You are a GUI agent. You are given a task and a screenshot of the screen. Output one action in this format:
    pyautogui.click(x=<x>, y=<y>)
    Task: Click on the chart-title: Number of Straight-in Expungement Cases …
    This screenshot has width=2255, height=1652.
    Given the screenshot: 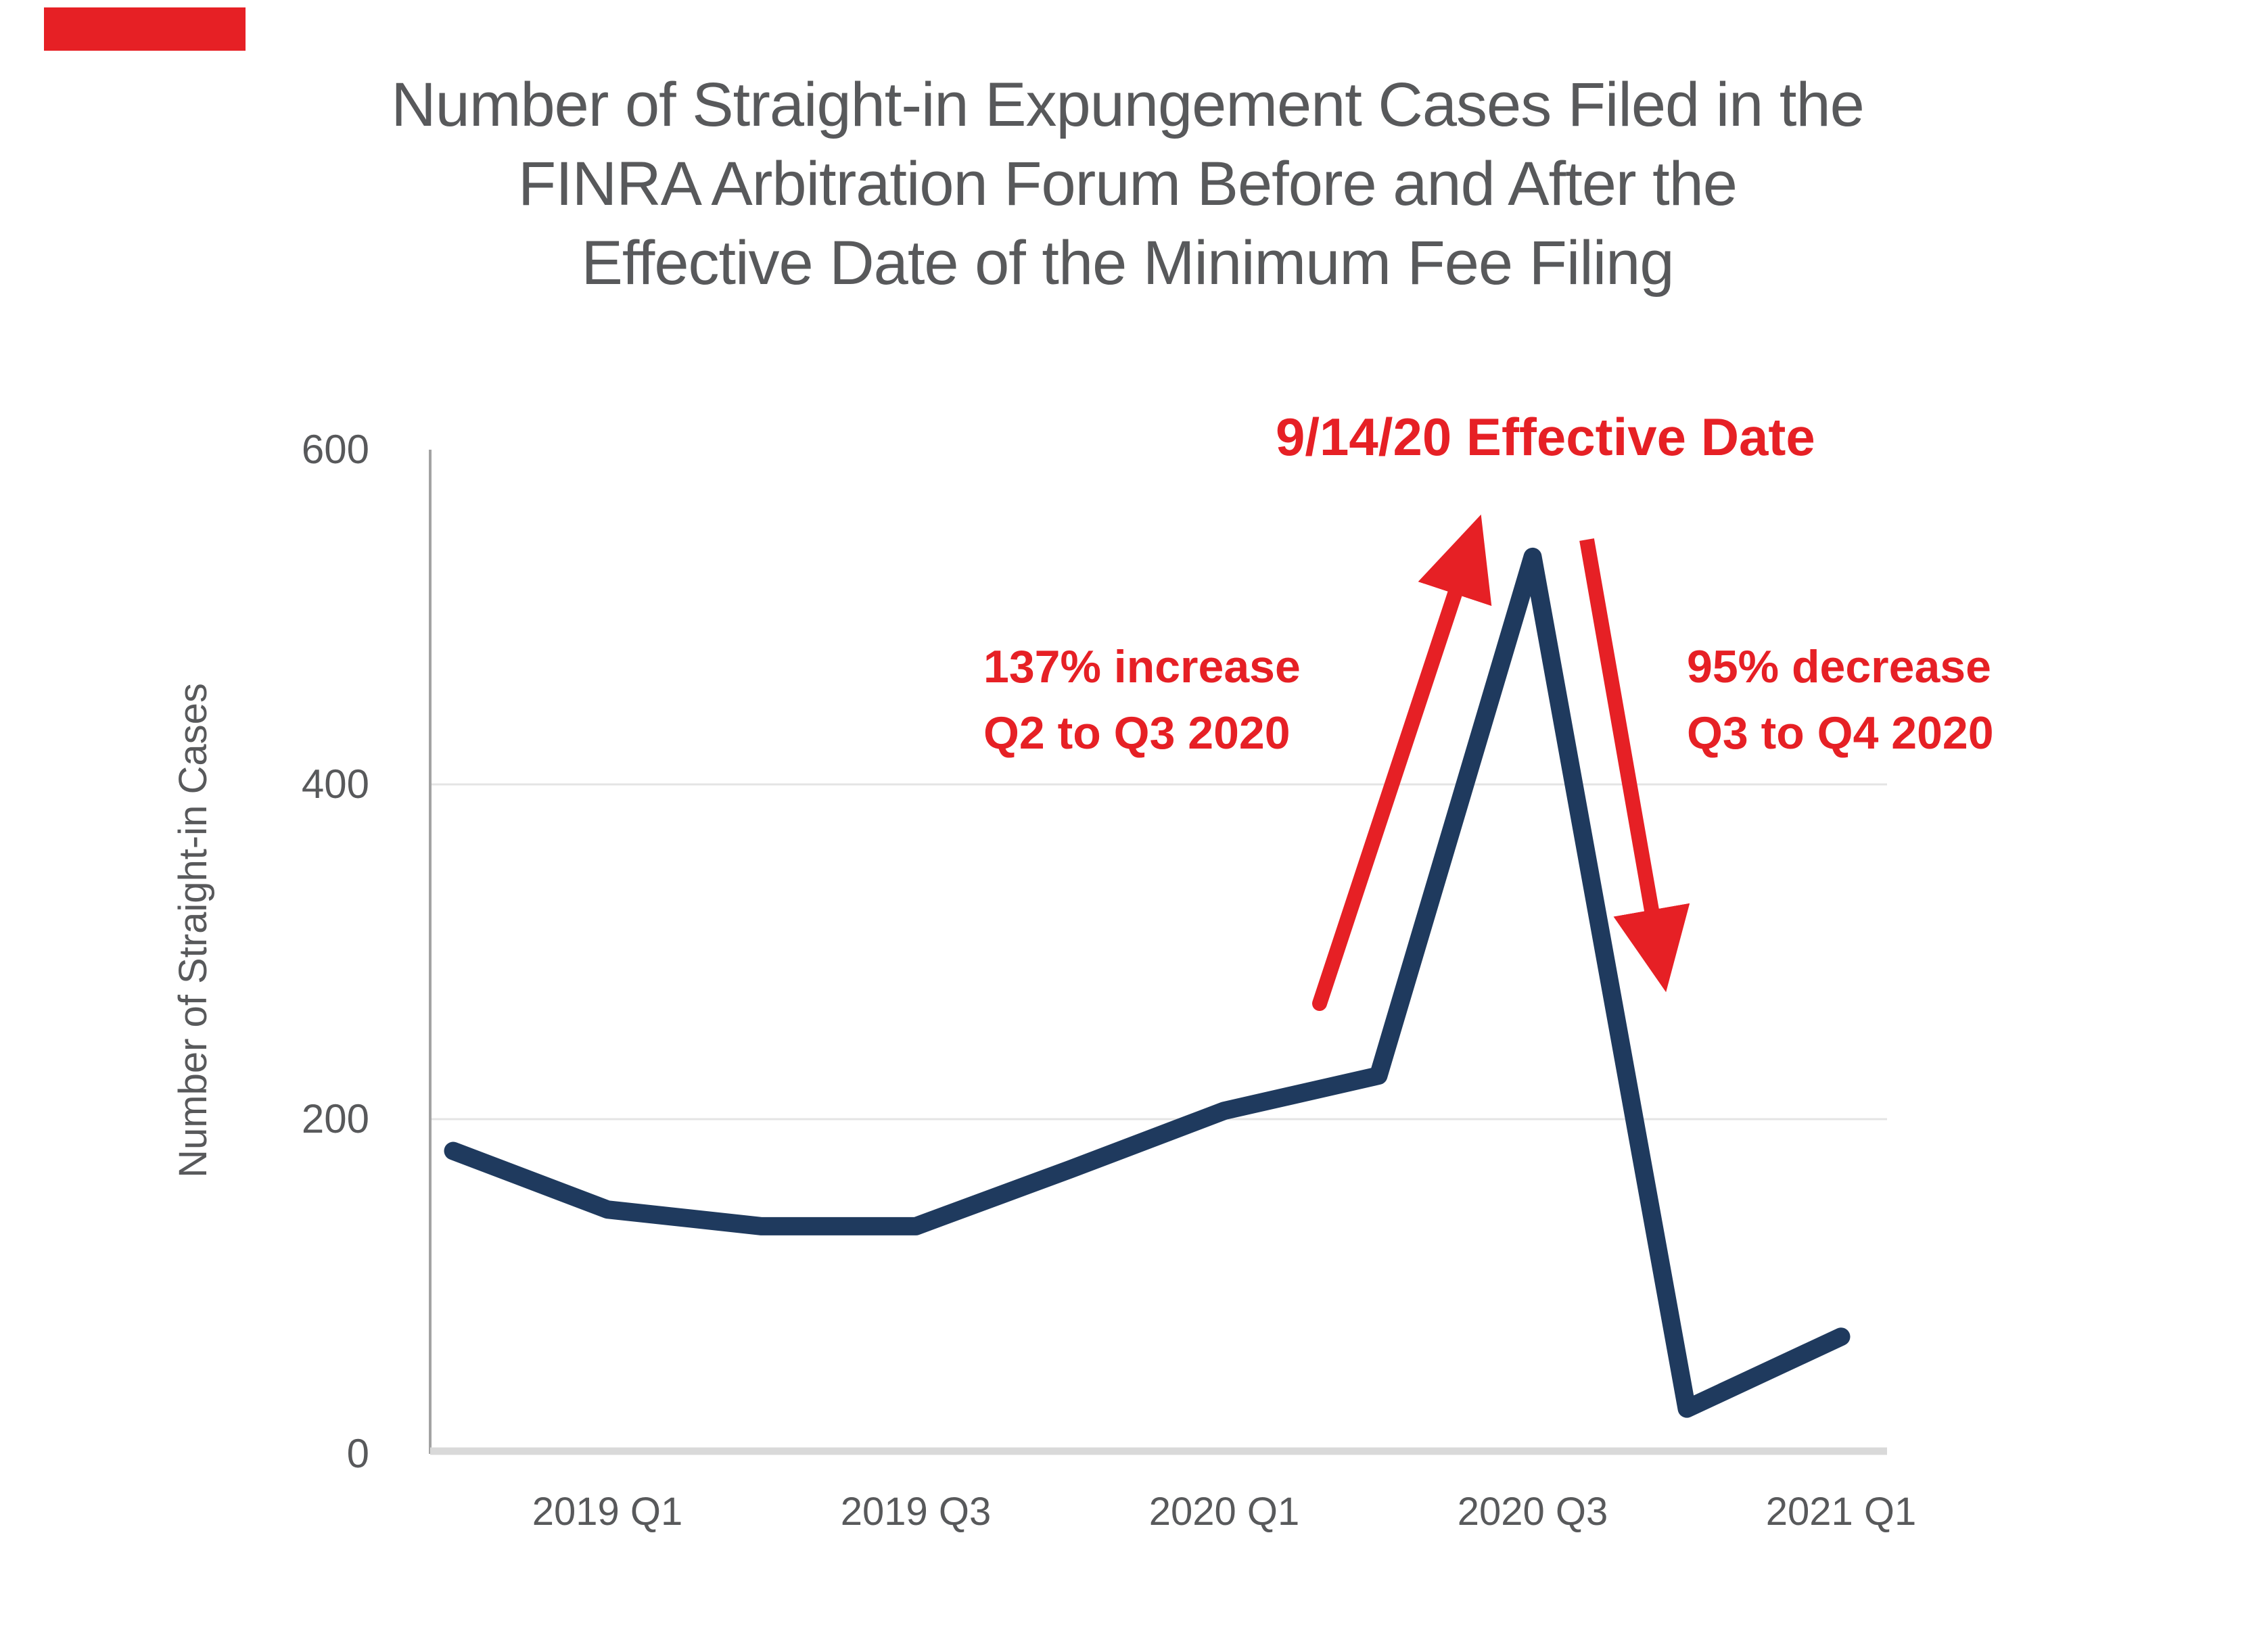 What is the action you would take?
    pyautogui.click(x=1127, y=184)
    